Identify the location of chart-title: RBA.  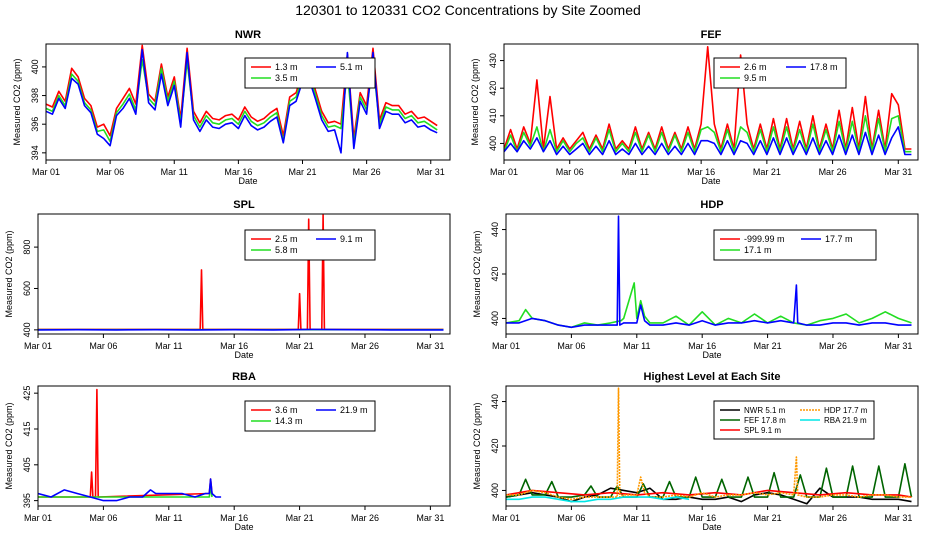
(244, 377).